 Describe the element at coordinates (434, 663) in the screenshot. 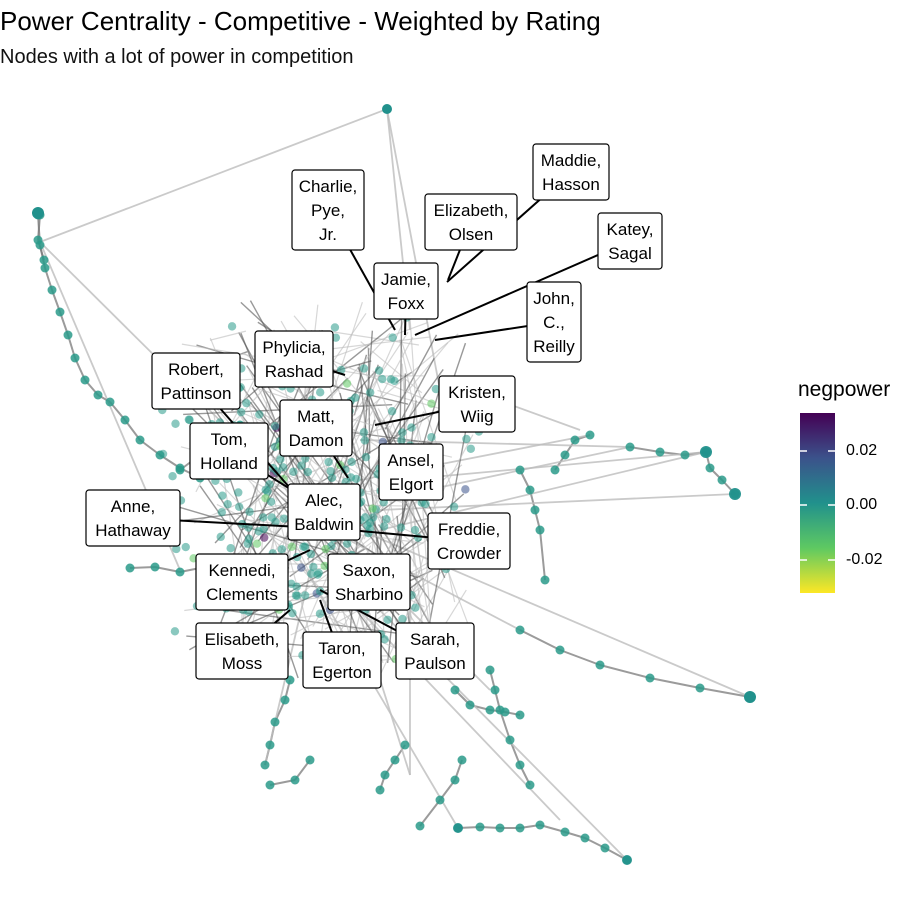

I see `node-label-text: Paulson` at that location.